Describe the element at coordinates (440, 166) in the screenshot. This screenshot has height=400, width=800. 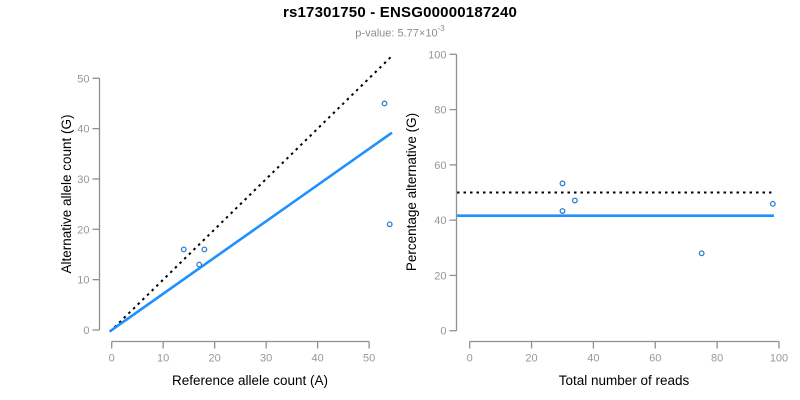
I see `y-tick-label: 60` at that location.